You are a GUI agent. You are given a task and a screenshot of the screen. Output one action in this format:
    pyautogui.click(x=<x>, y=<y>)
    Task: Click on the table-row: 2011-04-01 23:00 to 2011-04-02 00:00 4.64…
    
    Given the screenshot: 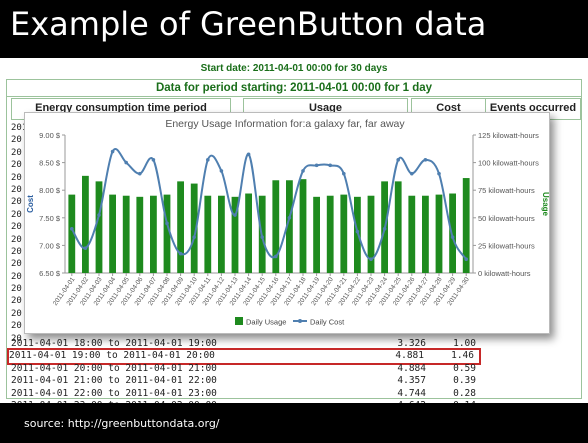 What is the action you would take?
    pyautogui.click(x=296, y=401)
    